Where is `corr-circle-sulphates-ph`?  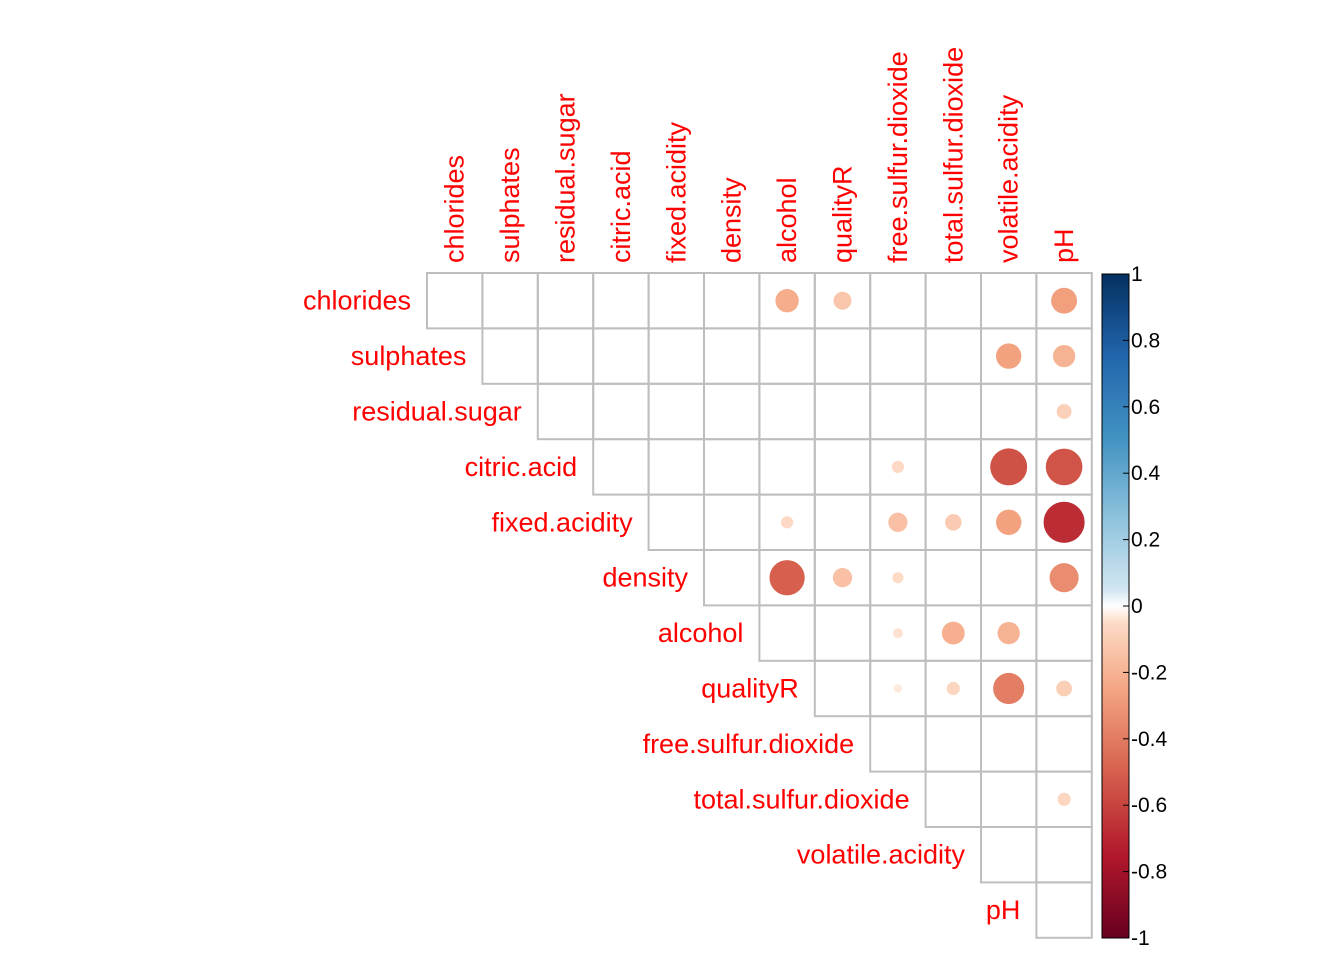
corr-circle-sulphates-ph is located at coordinates (1064, 356).